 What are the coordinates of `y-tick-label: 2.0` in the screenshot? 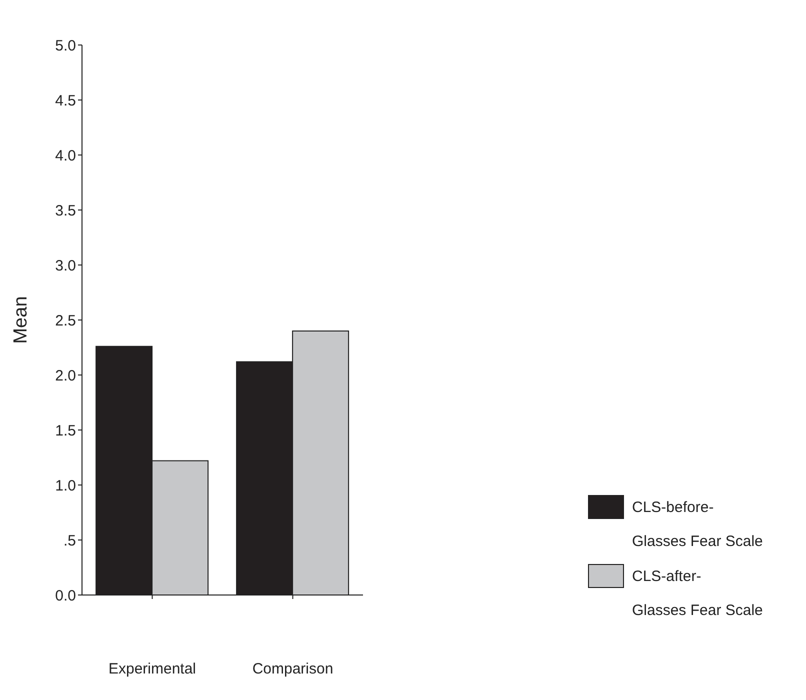 It's located at (65, 375).